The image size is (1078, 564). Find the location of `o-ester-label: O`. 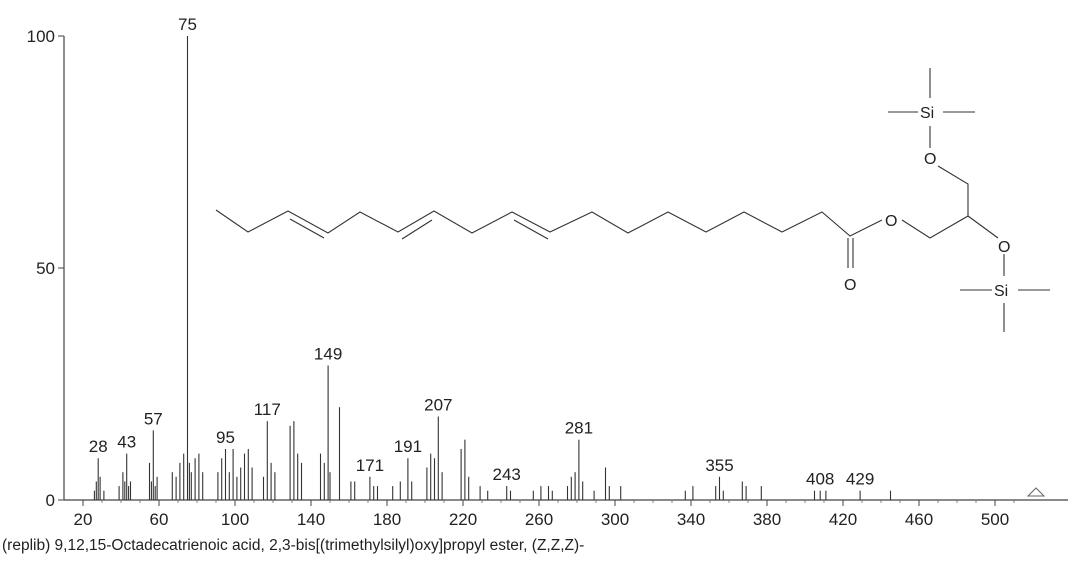

o-ester-label: O is located at coordinates (891, 221).